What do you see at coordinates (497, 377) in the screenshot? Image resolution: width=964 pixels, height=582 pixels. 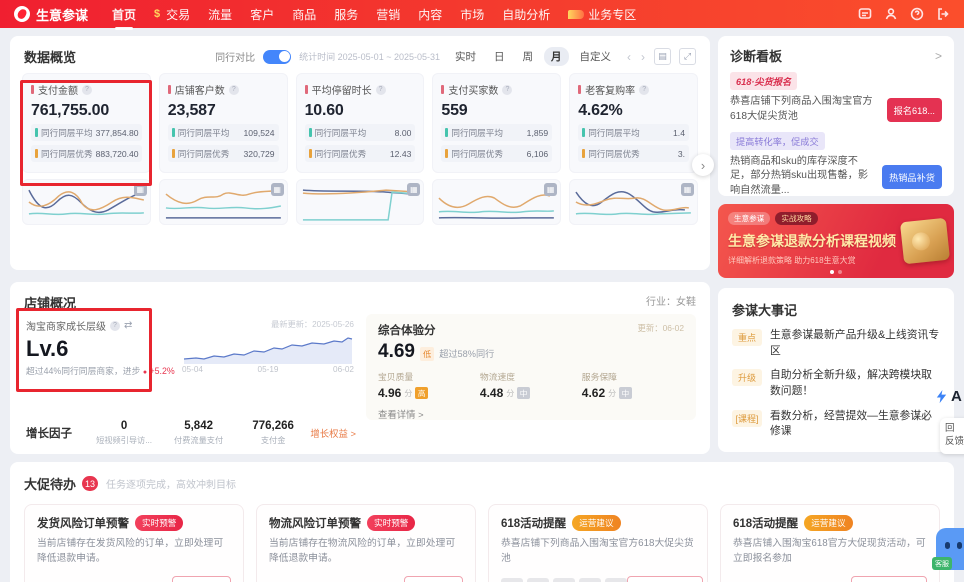 I see `sub-score-label: 物流速度` at bounding box center [497, 377].